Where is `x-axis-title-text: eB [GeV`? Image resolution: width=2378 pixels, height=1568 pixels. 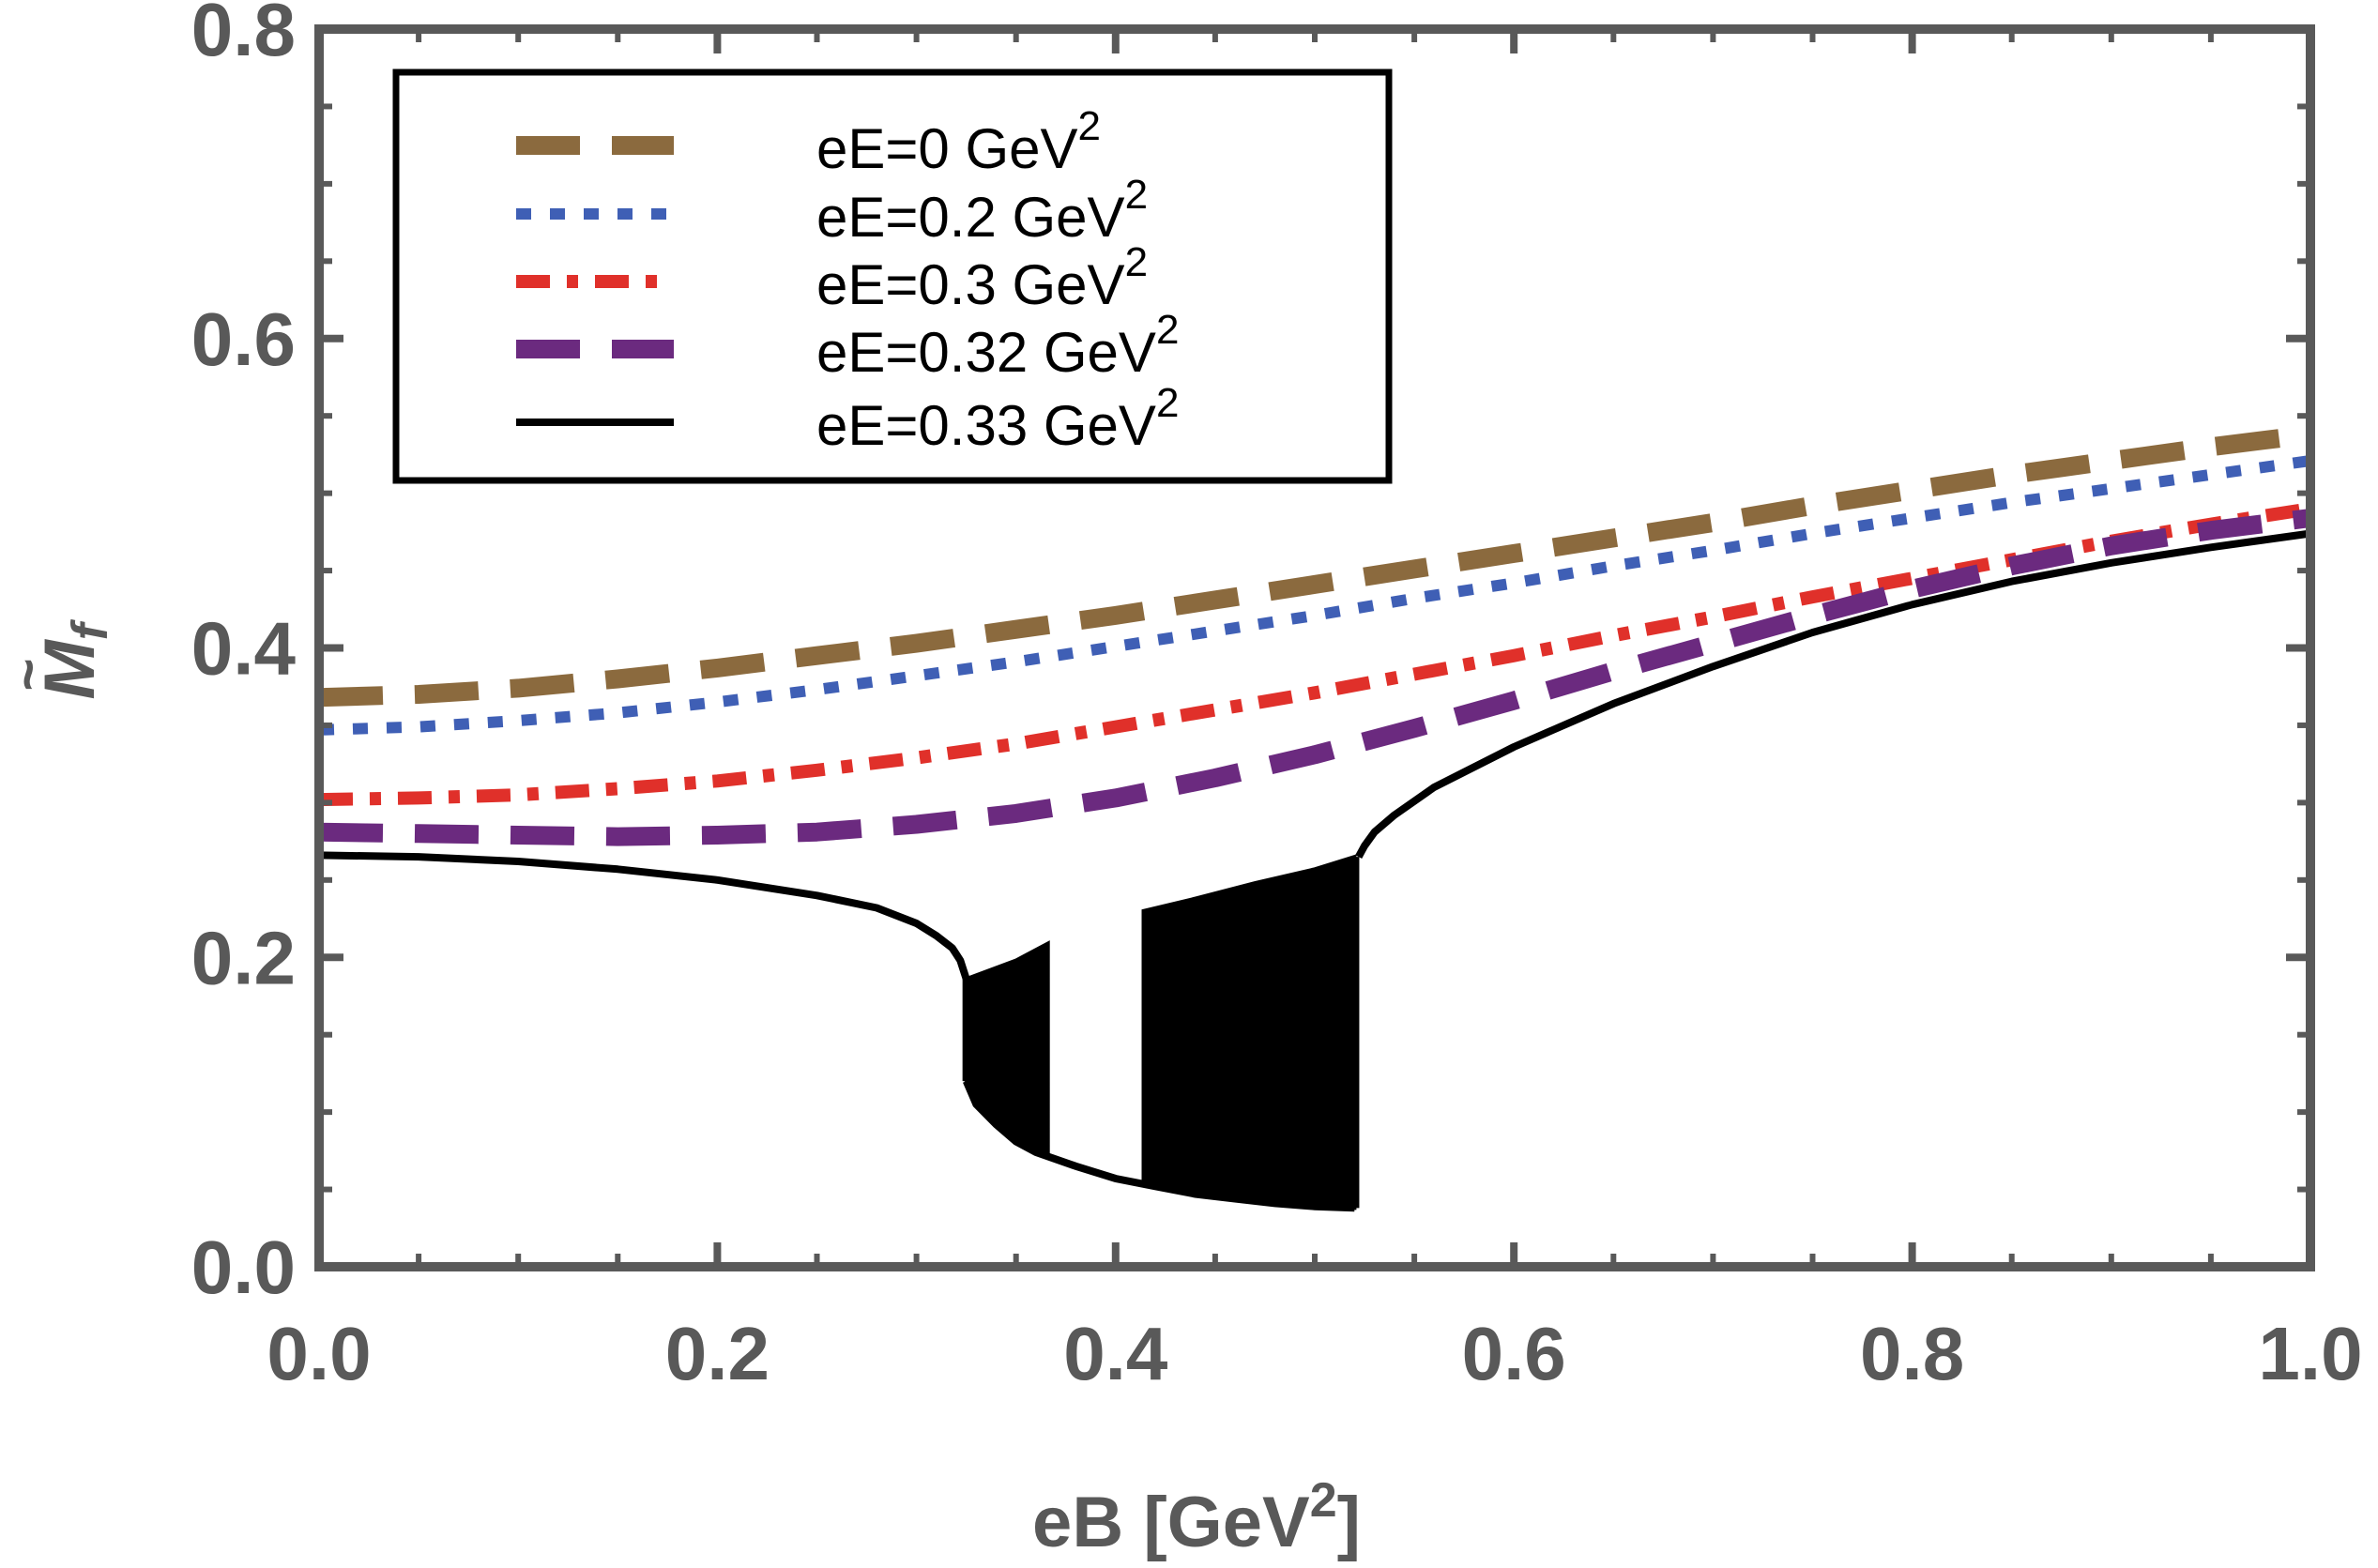 x-axis-title-text: eB [GeV is located at coordinates (1171, 1522).